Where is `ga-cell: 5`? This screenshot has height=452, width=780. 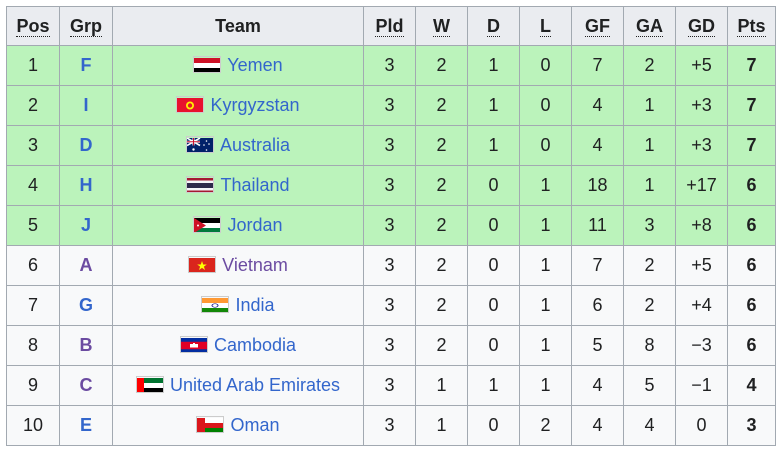 ga-cell: 5 is located at coordinates (649, 385).